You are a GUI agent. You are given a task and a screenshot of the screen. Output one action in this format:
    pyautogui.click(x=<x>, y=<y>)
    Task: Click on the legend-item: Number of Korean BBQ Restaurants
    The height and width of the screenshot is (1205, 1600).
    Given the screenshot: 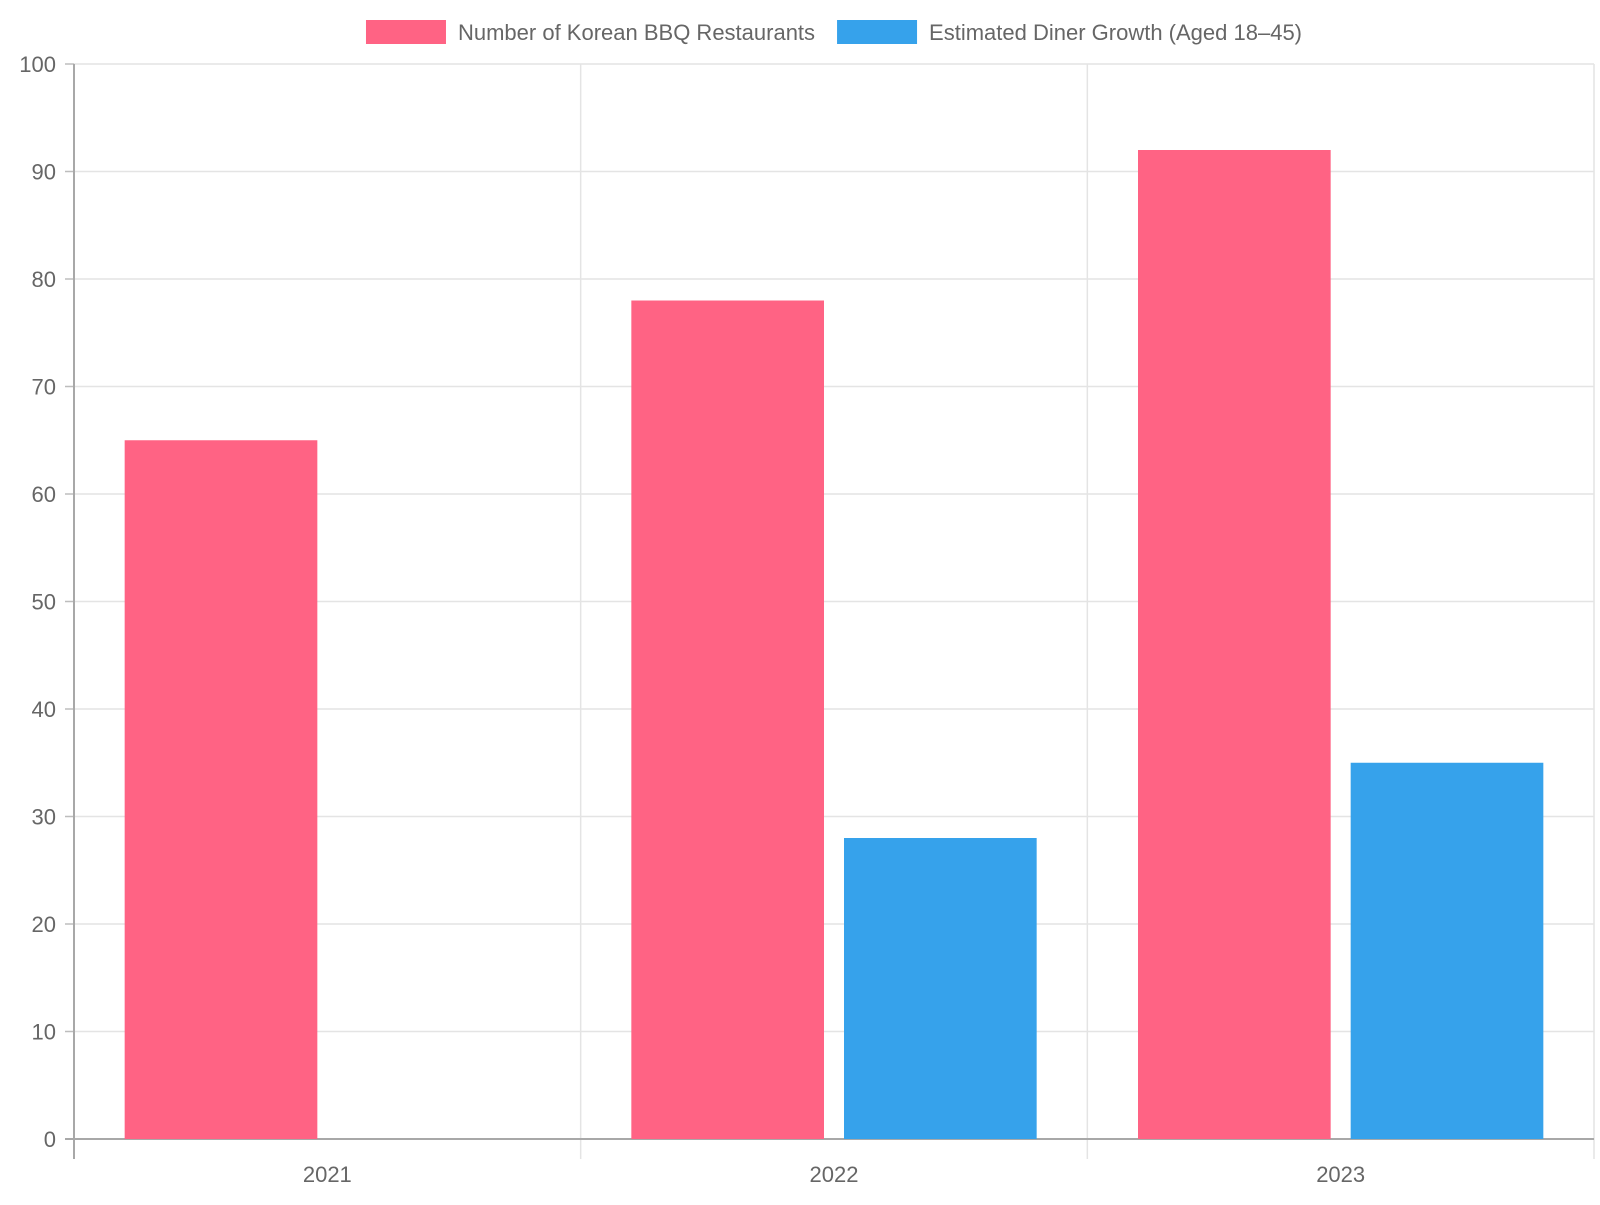 What is the action you would take?
    pyautogui.click(x=590, y=32)
    